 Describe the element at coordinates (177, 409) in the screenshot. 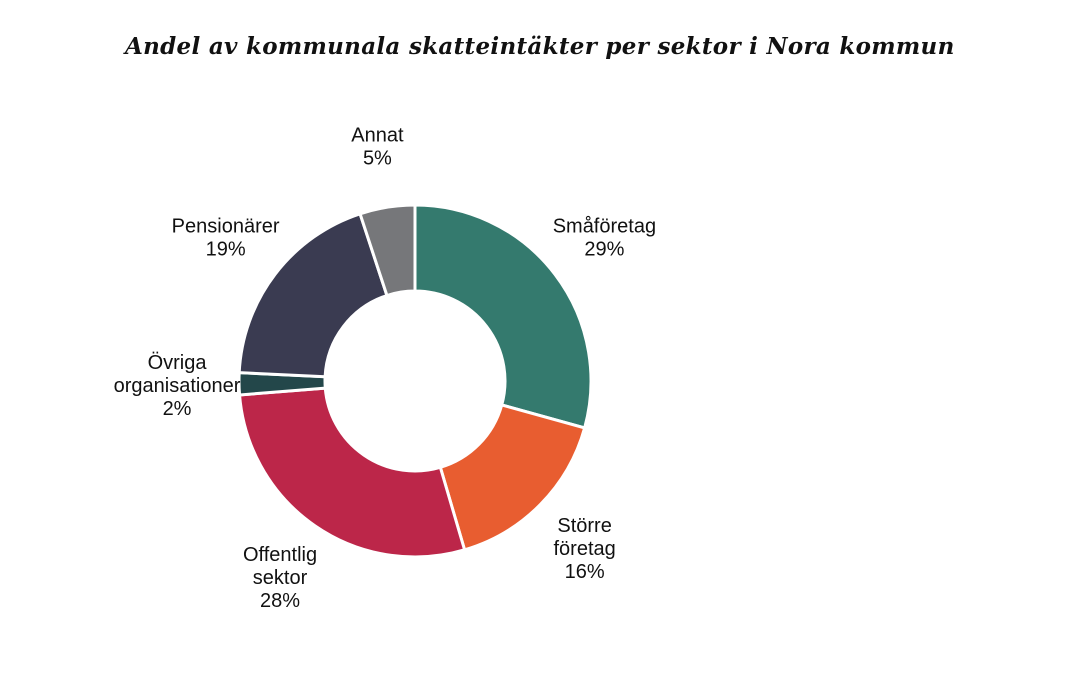

I see `slice-value-label: 2%` at that location.